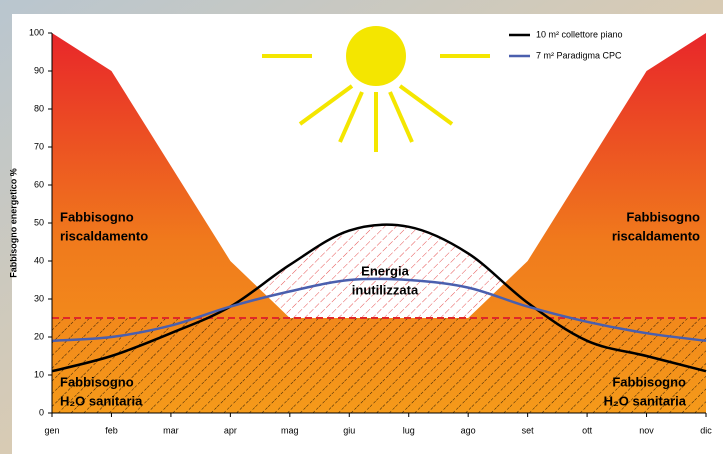 The width and height of the screenshot is (723, 454). Describe the element at coordinates (230, 430) in the screenshot. I see `x-tick-label: apr` at that location.